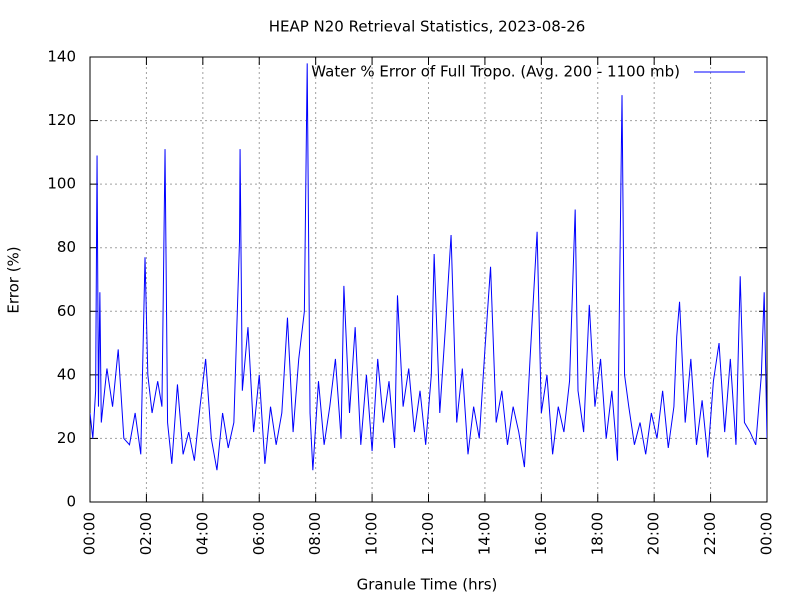 The height and width of the screenshot is (600, 800). Describe the element at coordinates (428, 533) in the screenshot. I see `x-tick-label: 12:00` at that location.